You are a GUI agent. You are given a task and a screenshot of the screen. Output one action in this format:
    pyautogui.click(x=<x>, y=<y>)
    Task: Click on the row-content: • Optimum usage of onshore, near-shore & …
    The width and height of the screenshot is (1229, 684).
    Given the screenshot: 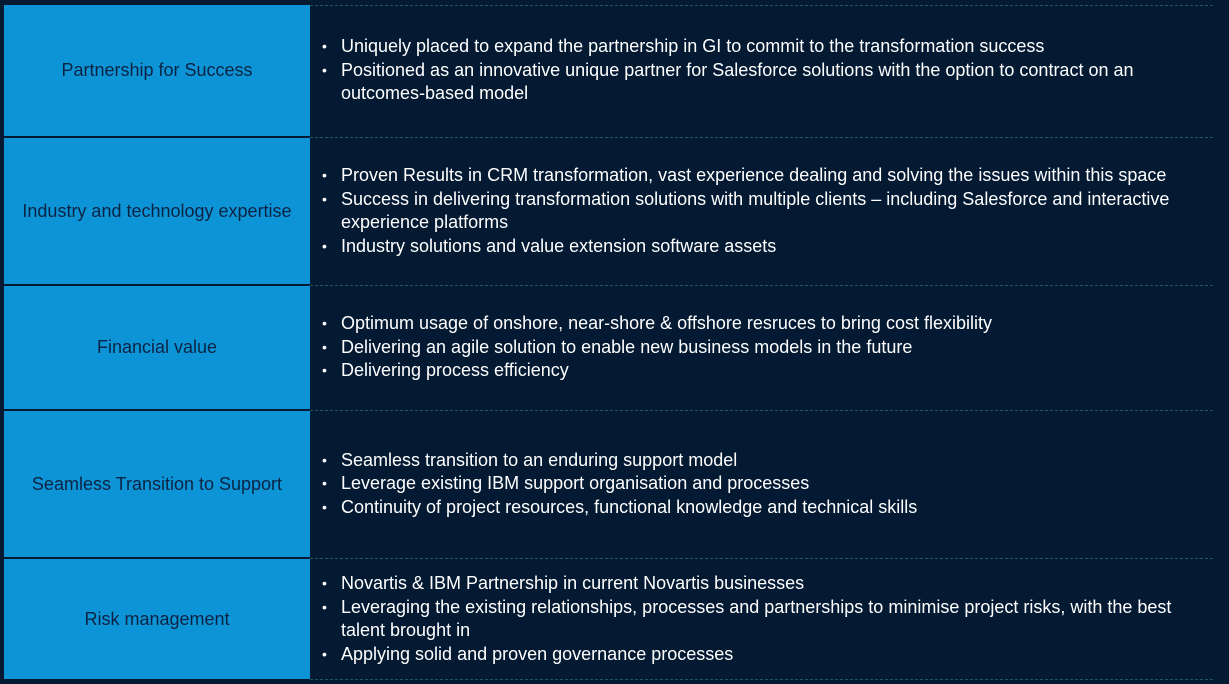 What is the action you would take?
    pyautogui.click(x=761, y=347)
    